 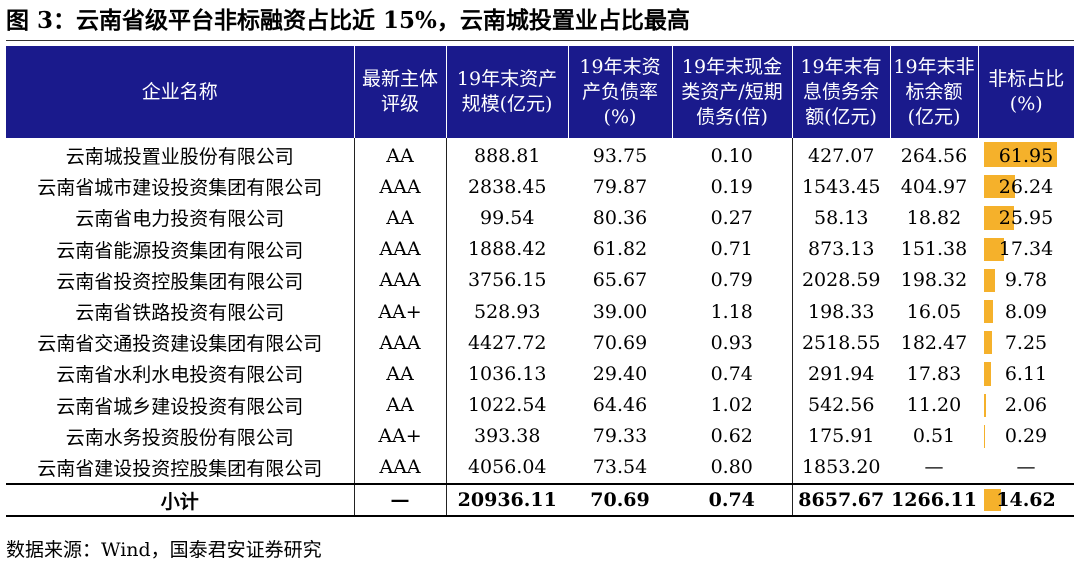 I want to click on cell-nonstd-share: 7.25, so click(x=1026, y=342).